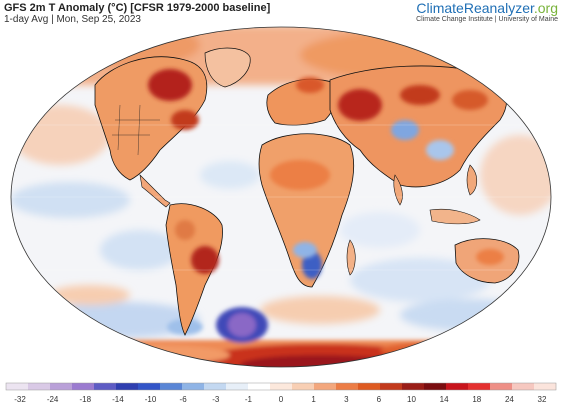 The width and height of the screenshot is (562, 405). What do you see at coordinates (542, 399) in the screenshot?
I see `colorbar-tick-label: 32` at bounding box center [542, 399].